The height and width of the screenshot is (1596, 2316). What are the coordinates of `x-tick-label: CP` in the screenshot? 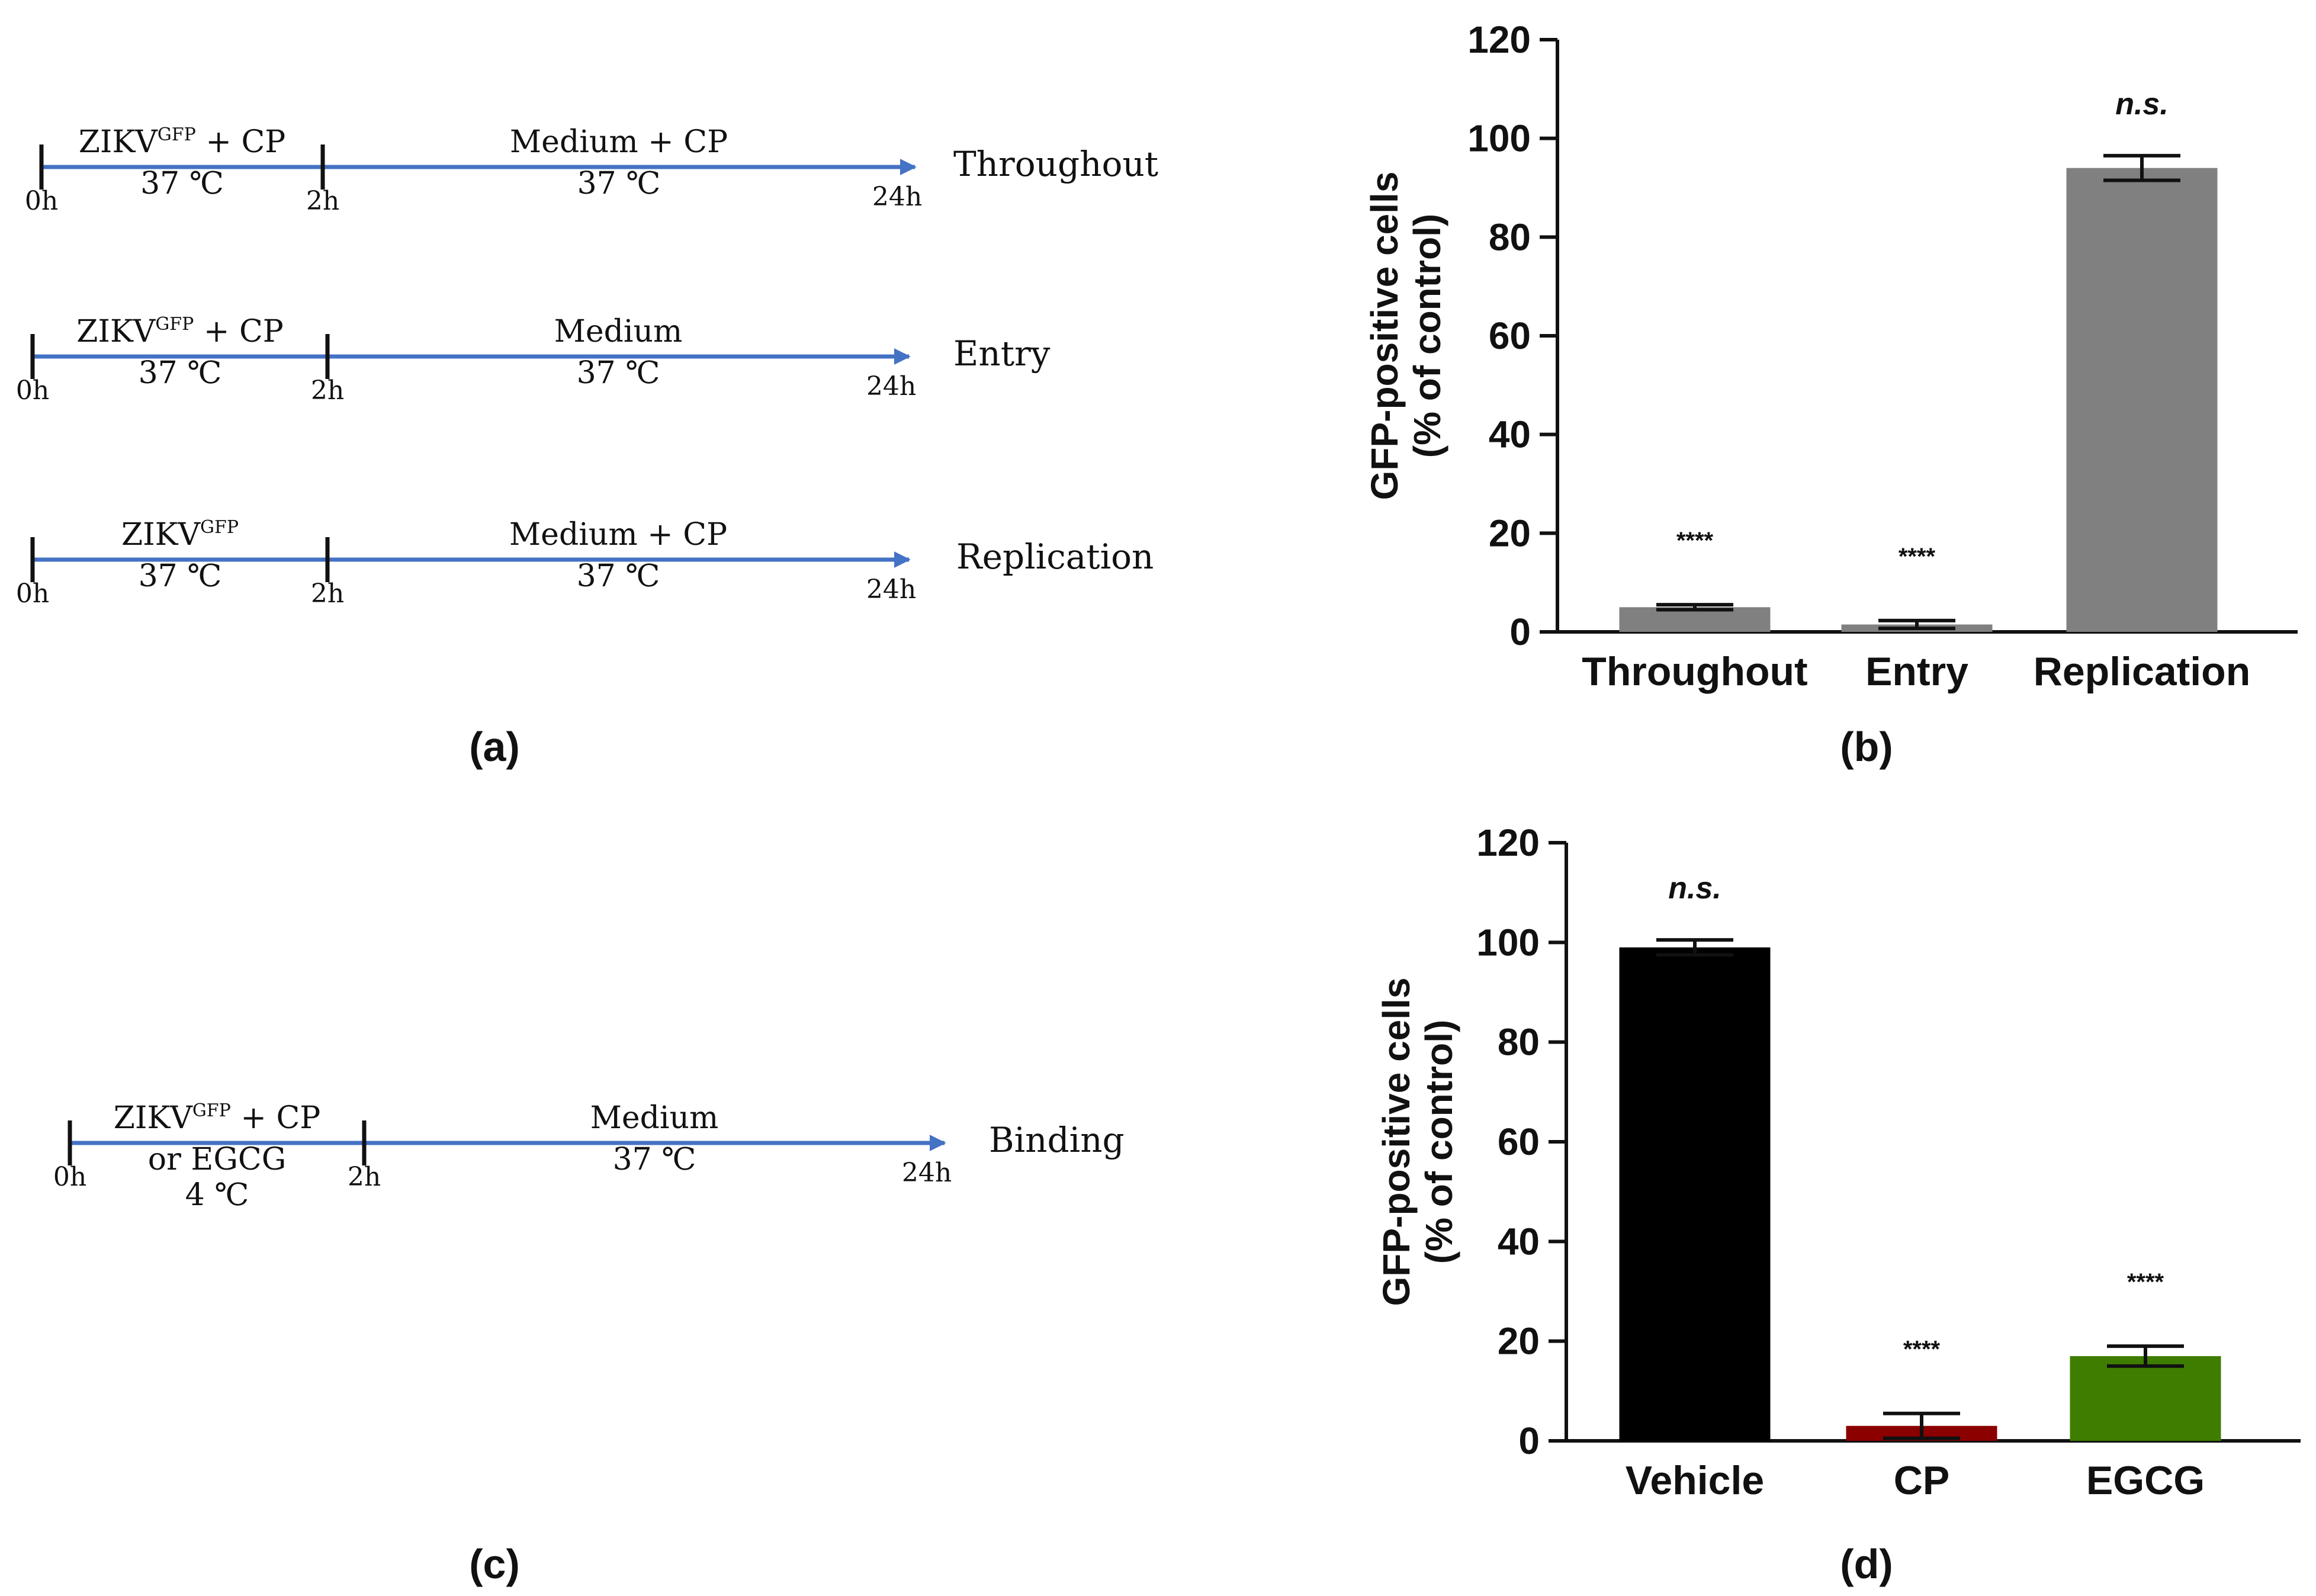 It's located at (1921, 1480).